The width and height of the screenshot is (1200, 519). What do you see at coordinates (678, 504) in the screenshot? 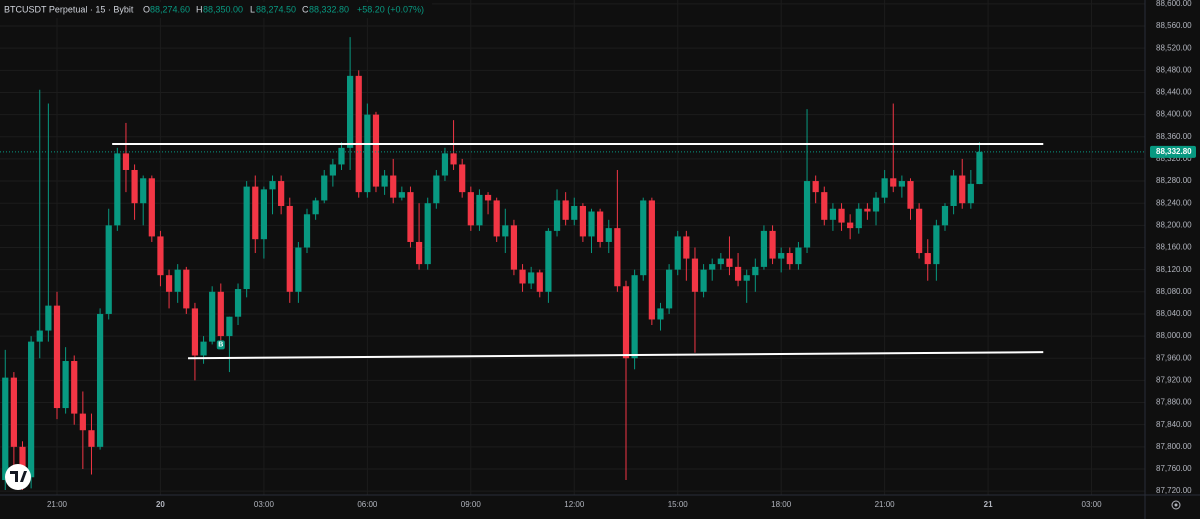
I see `x-tick-label: 15:00` at bounding box center [678, 504].